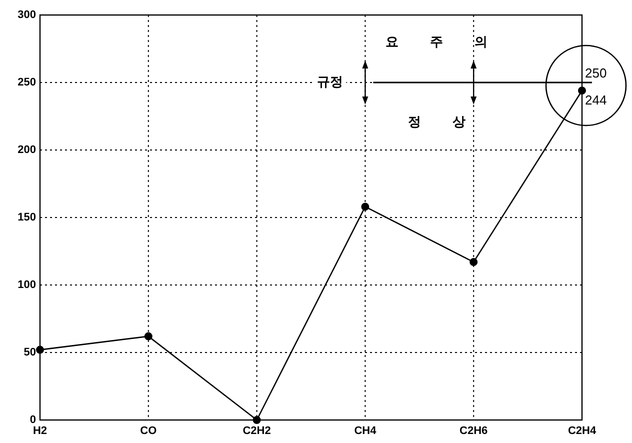 The width and height of the screenshot is (632, 443). Describe the element at coordinates (27, 14) in the screenshot. I see `y-tick-label: 300` at that location.